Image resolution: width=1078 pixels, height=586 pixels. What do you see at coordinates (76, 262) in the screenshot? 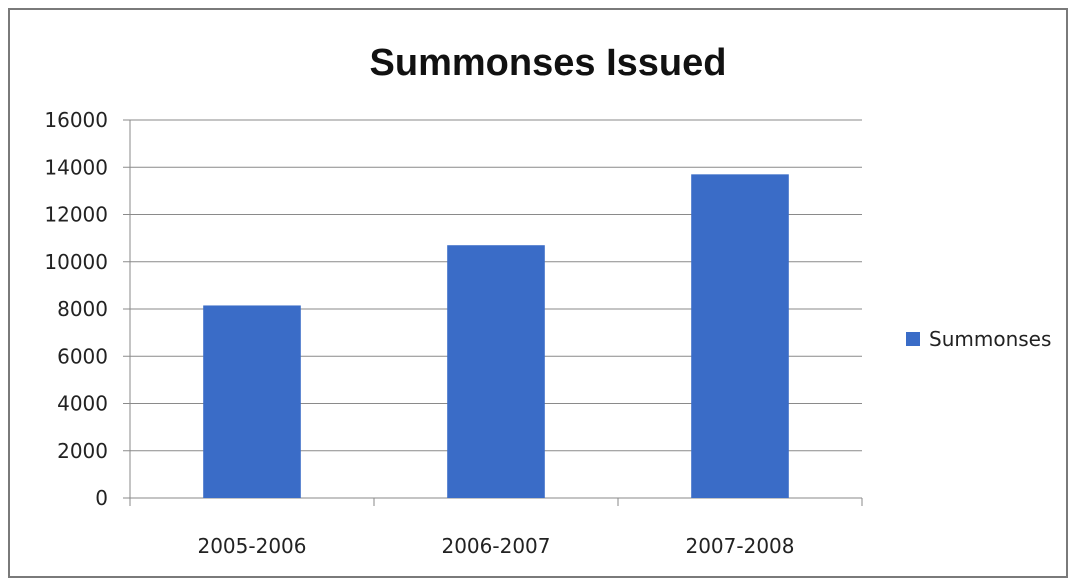
I see `y-tick-label: 10000` at bounding box center [76, 262].